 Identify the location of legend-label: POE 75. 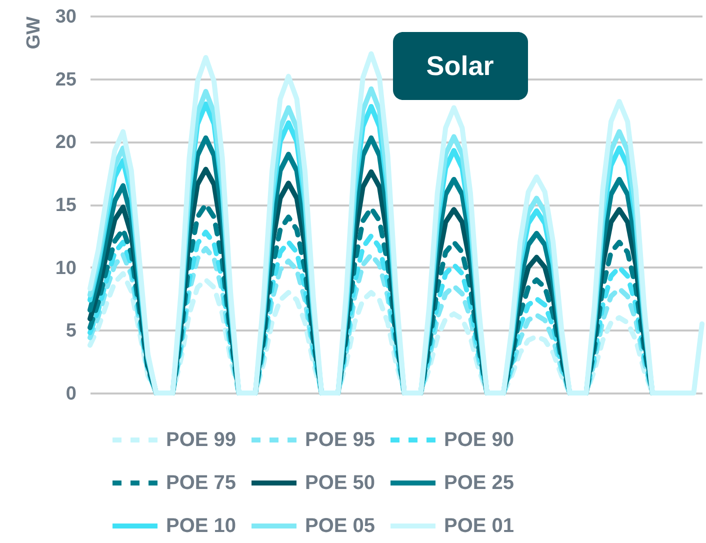
(201, 483).